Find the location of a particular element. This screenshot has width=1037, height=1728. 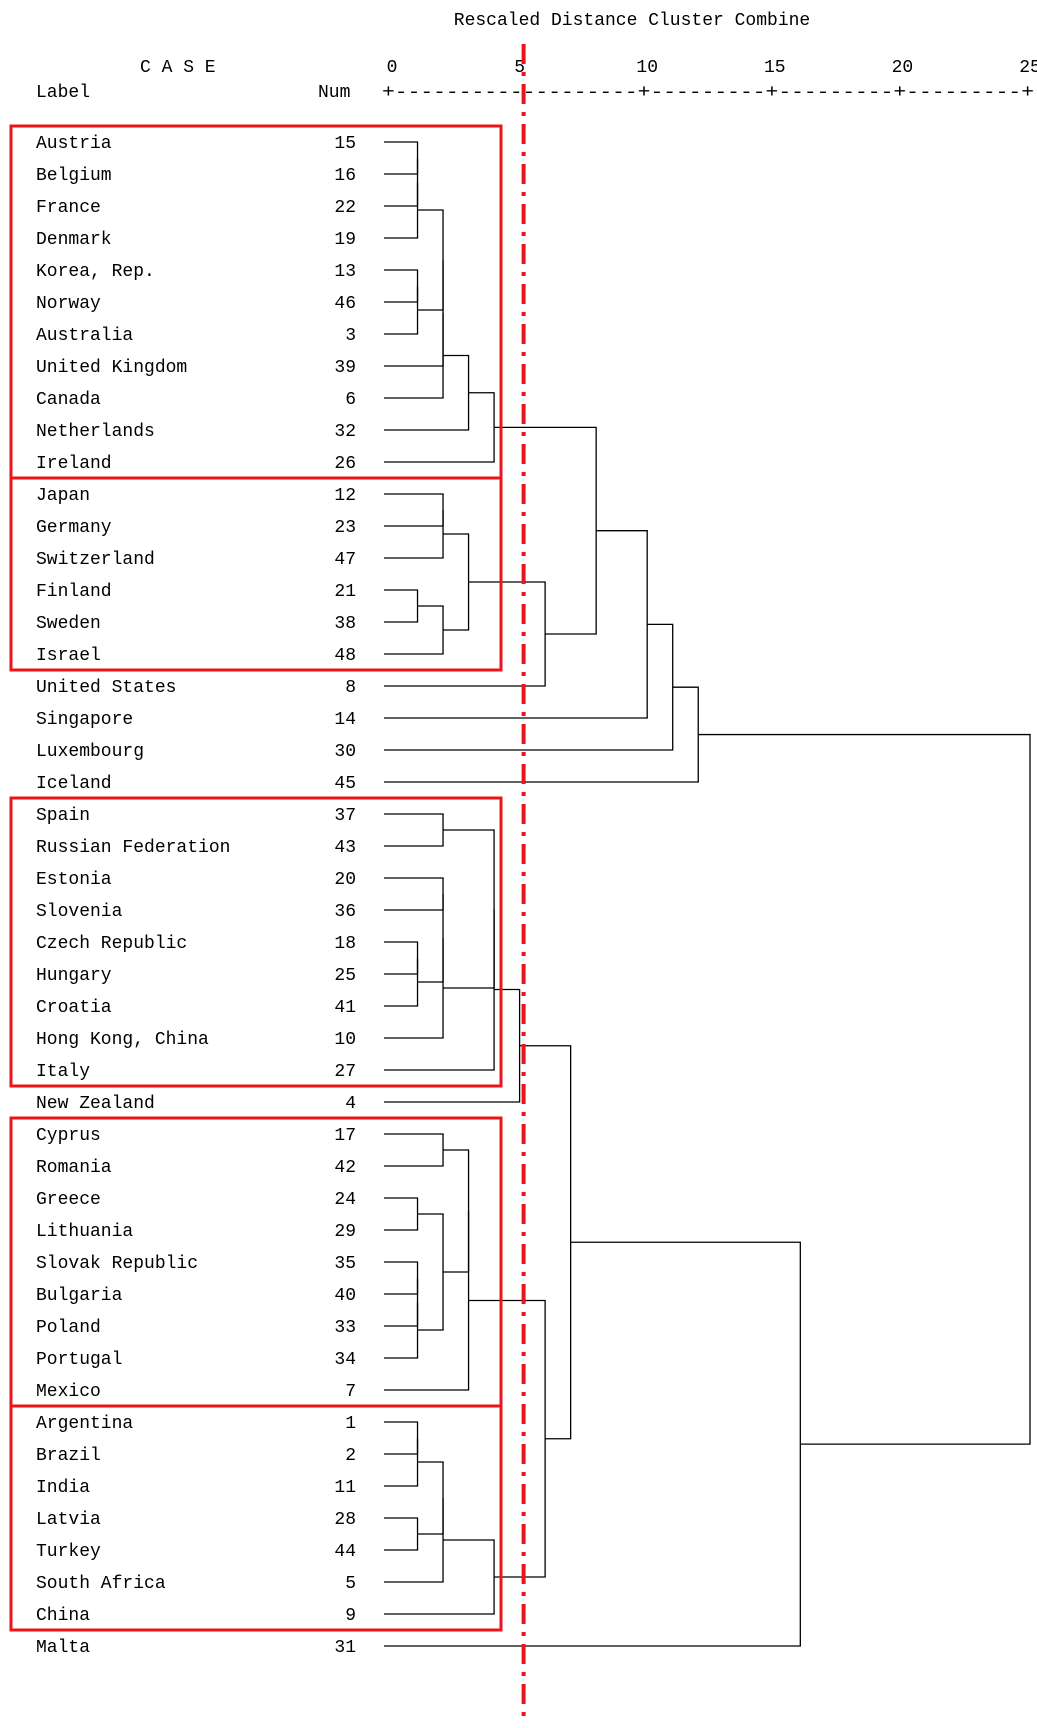

case-label: Italy is located at coordinates (63, 1072).